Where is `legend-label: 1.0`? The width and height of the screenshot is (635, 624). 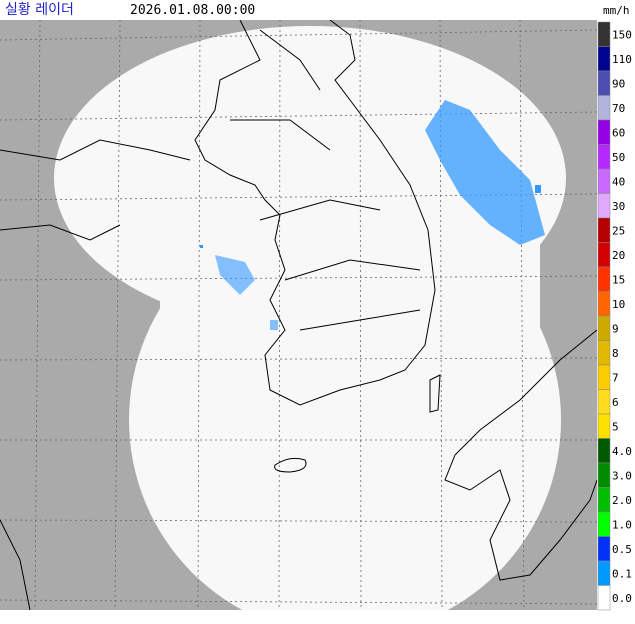 legend-label: 1.0 is located at coordinates (622, 524).